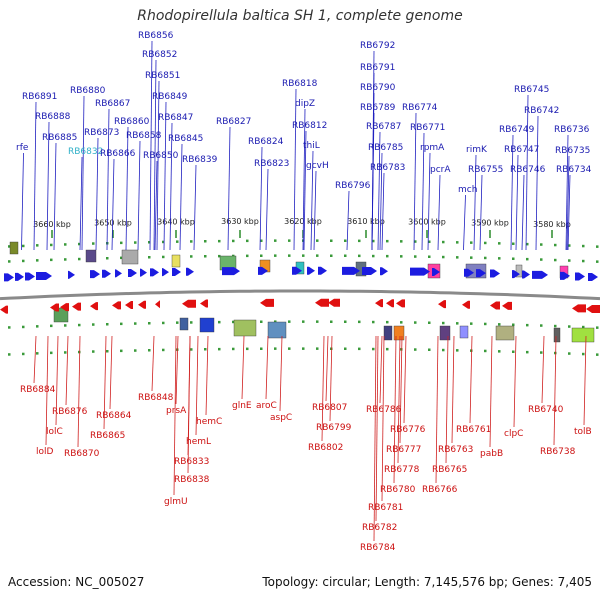 The height and width of the screenshot is (604, 600). I want to click on gene-label-forward: RB6856, so click(156, 36).